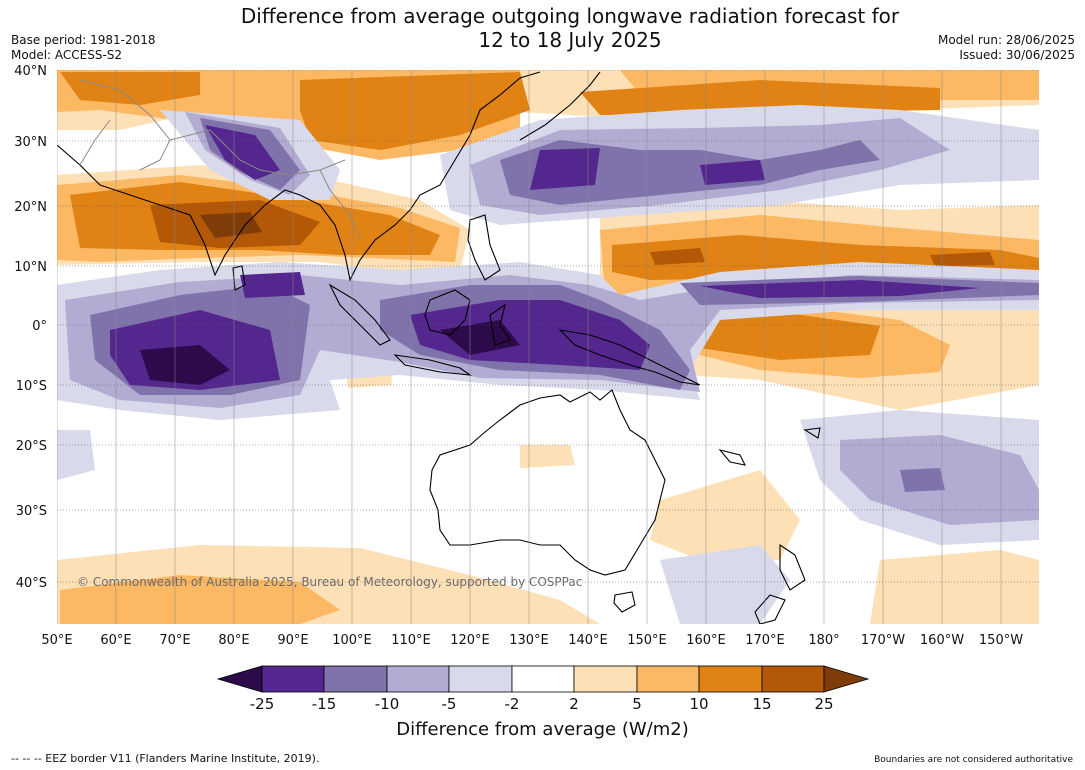 The height and width of the screenshot is (770, 1085). I want to click on lon-label: 70°E, so click(174, 640).